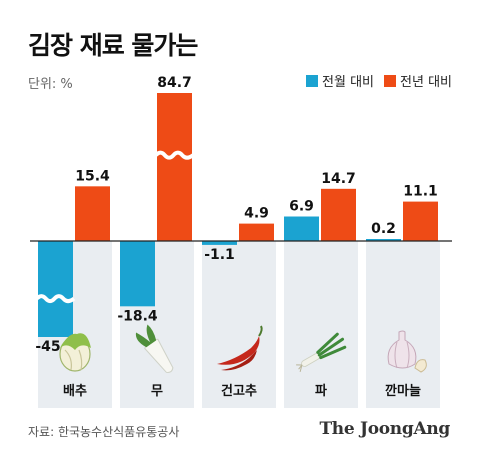  Describe the element at coordinates (384, 429) in the screenshot. I see `brand-logo: The JoongAng` at that location.